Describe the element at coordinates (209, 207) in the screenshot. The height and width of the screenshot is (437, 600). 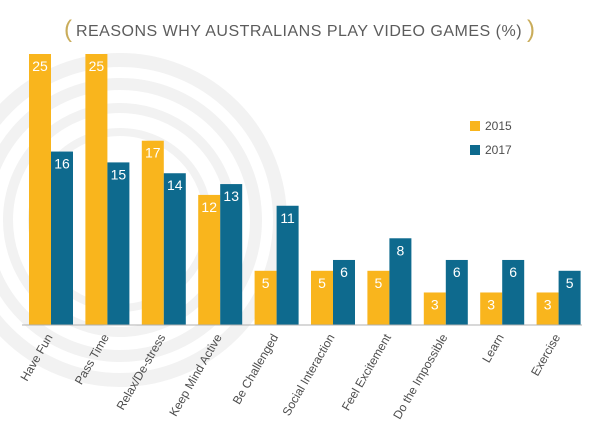
I see `bar-value-label: 12` at that location.